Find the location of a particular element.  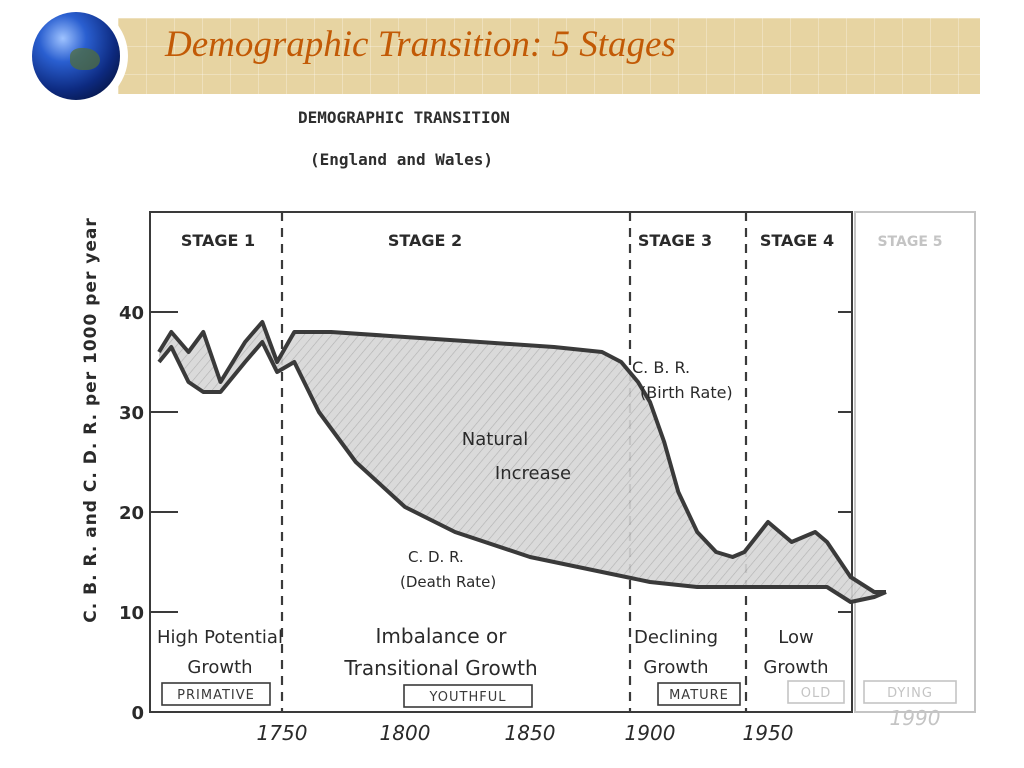

slide-header: Demographic Transition: 5 Stages is located at coordinates (512, 50).